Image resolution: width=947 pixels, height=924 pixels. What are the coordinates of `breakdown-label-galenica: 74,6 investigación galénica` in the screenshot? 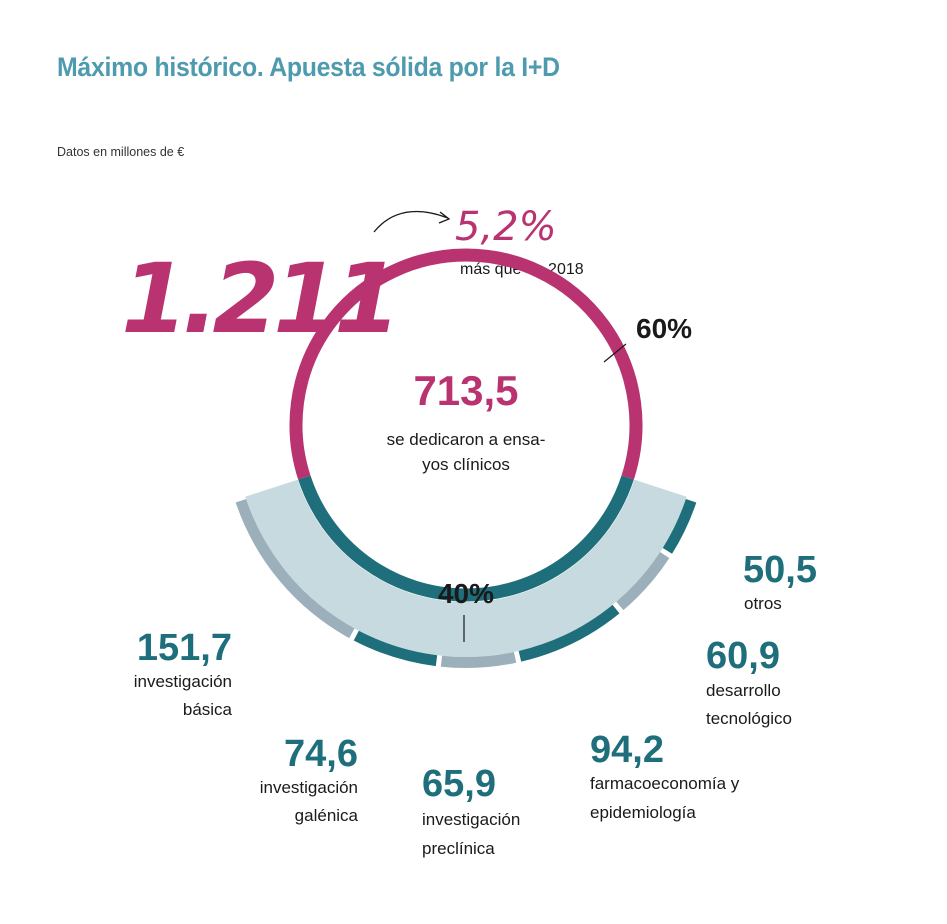 It's located at (309, 779).